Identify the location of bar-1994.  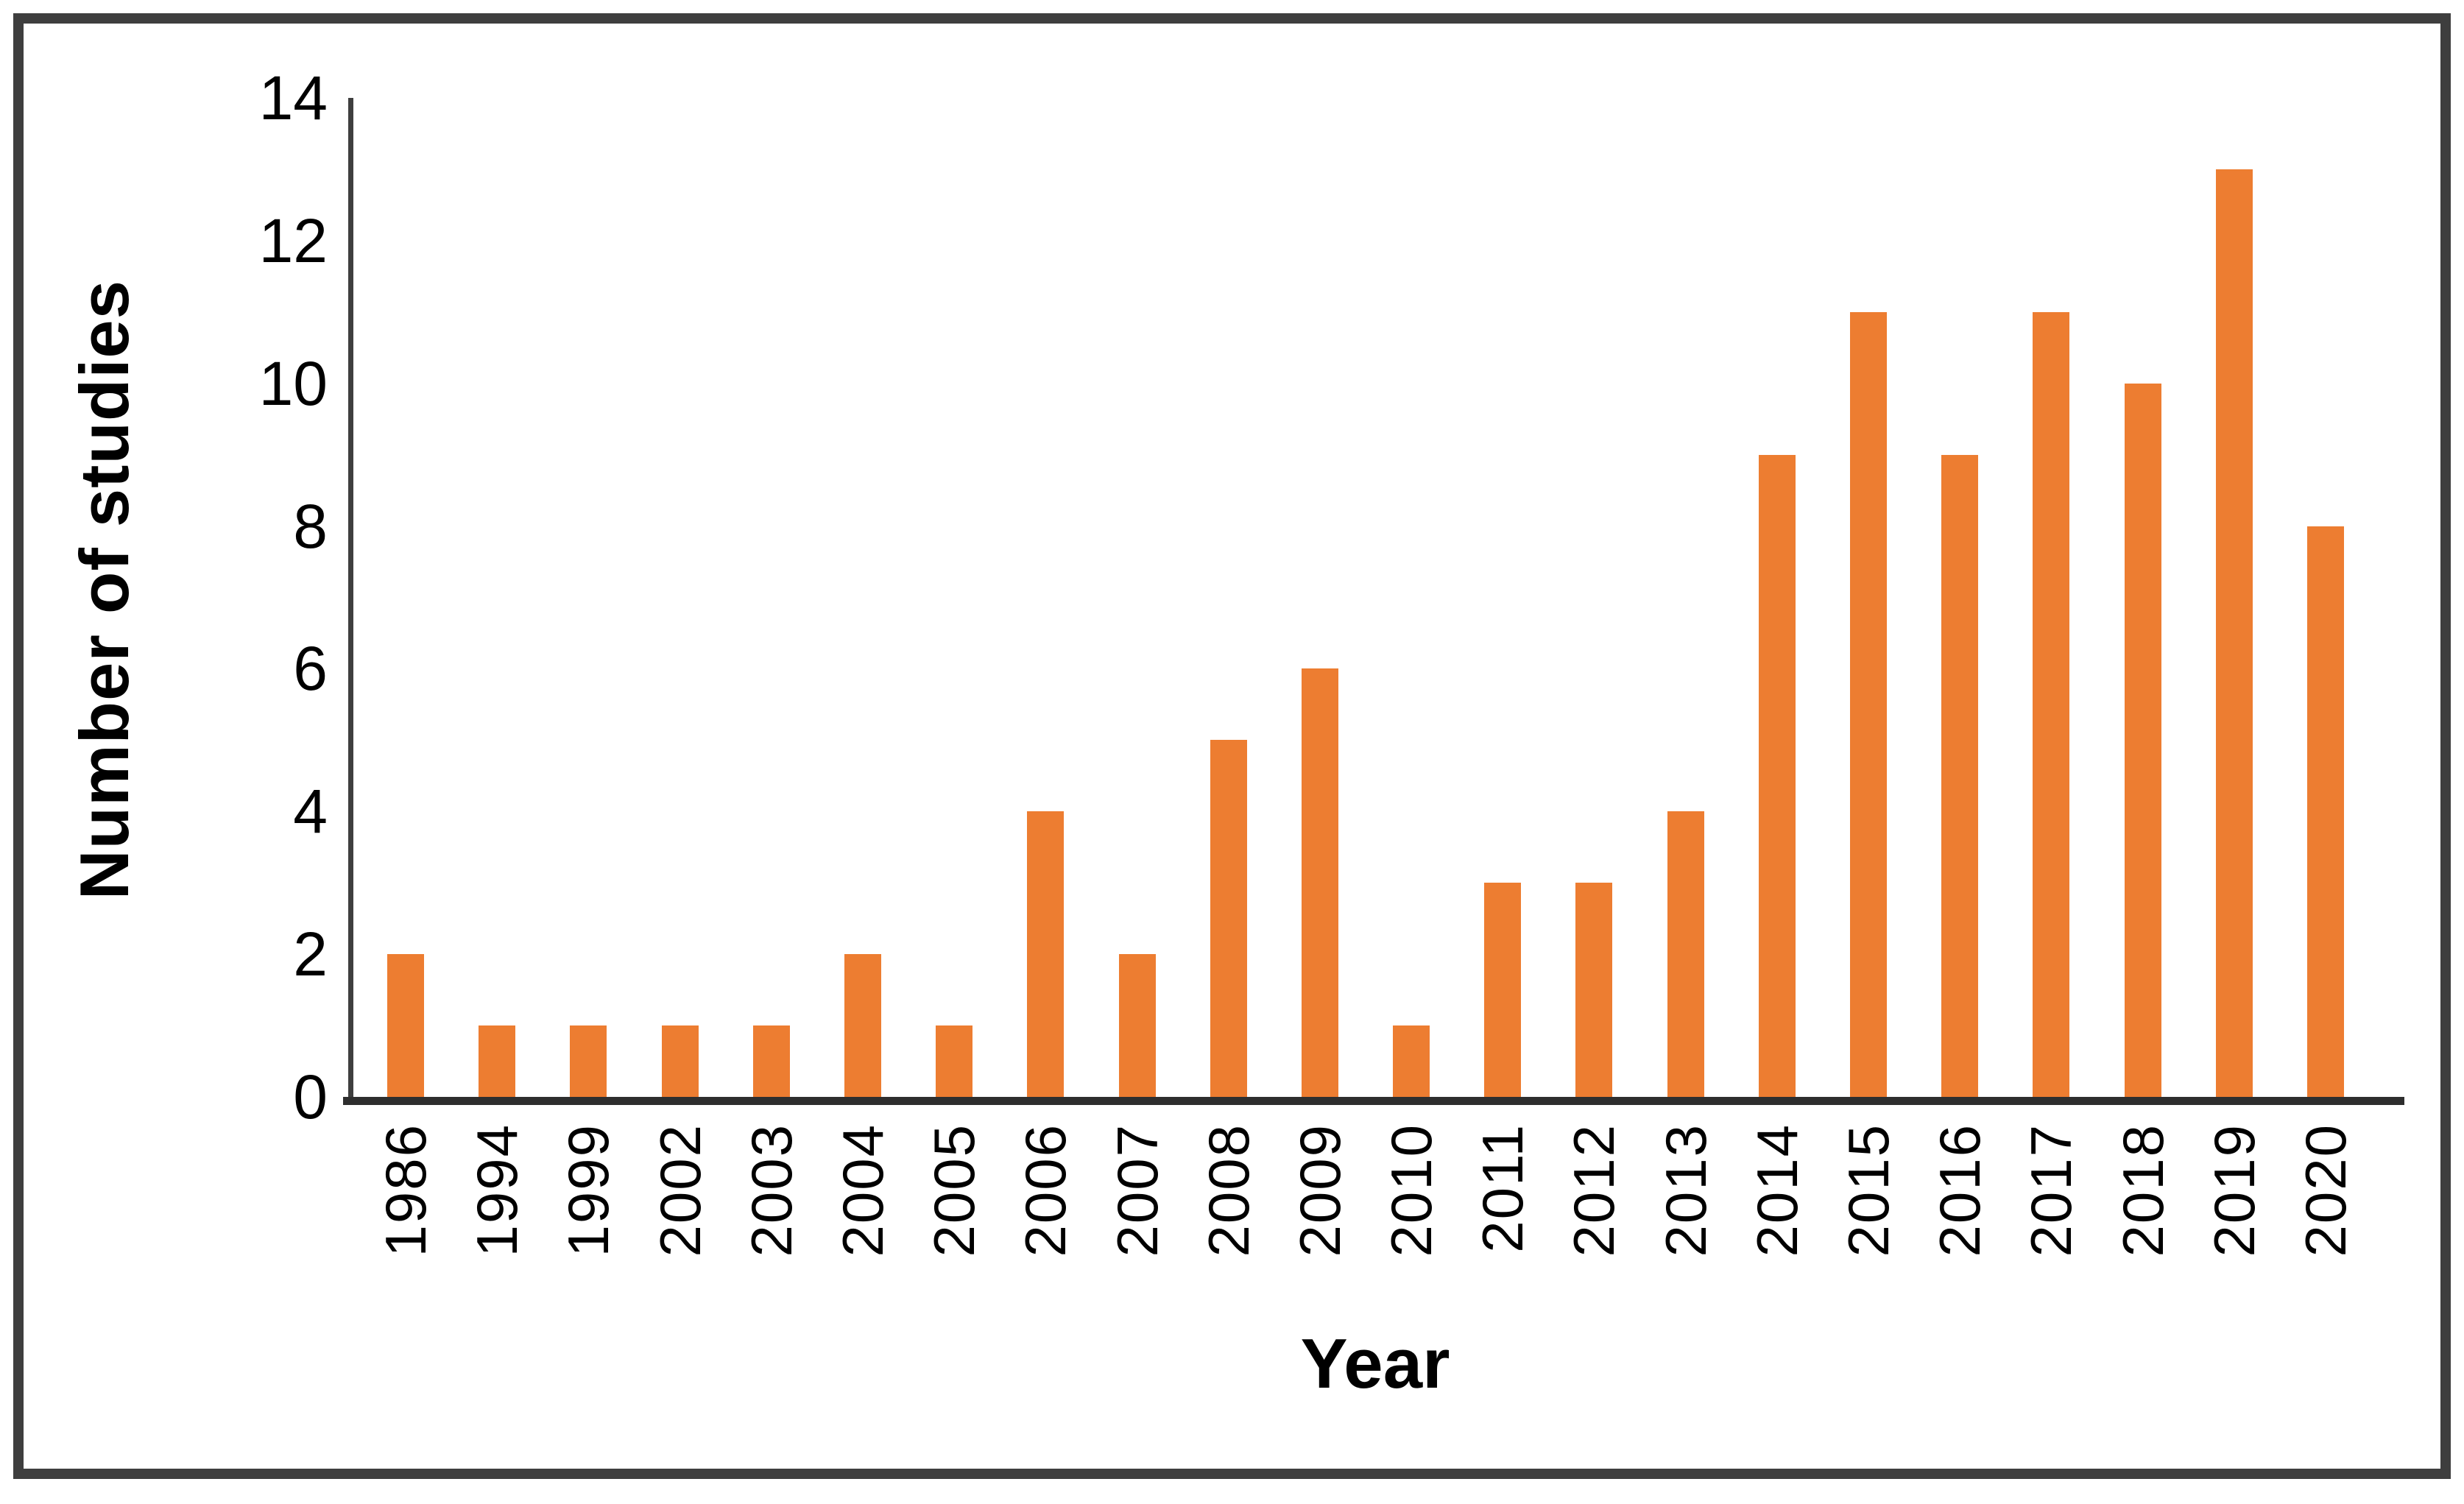
(497, 1061).